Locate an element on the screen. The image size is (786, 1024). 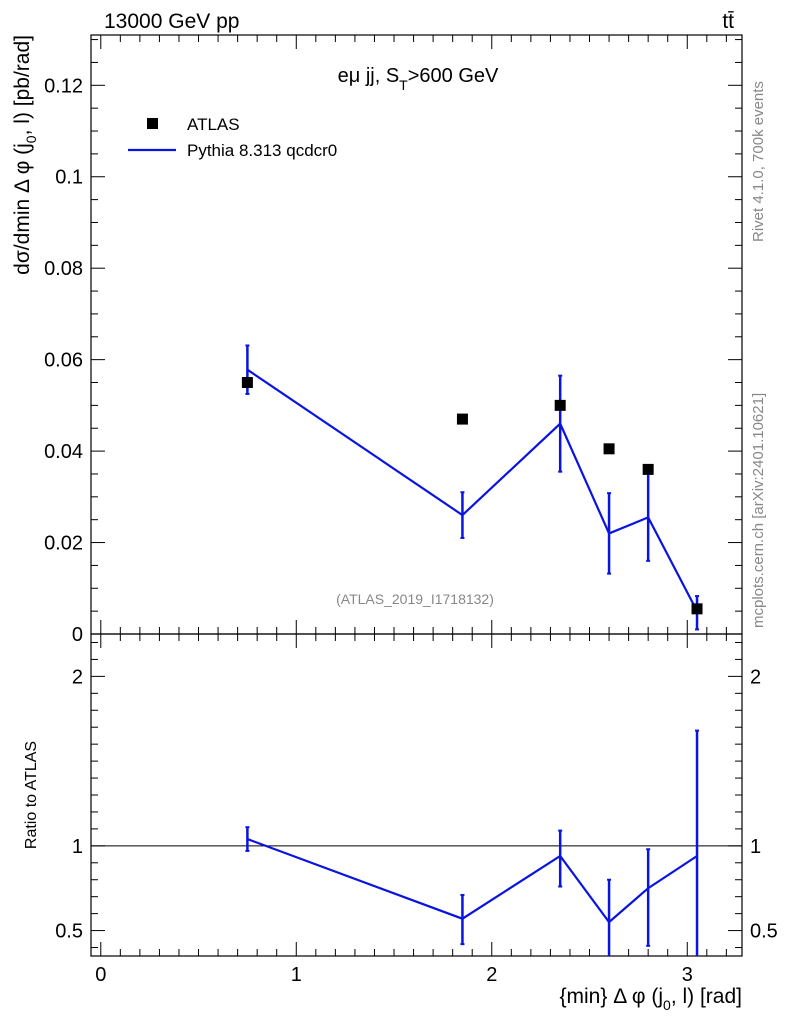
y-axis-label: dσ/dmin Δ φ (j0, l) [pb/rad] is located at coordinates (25, 155).